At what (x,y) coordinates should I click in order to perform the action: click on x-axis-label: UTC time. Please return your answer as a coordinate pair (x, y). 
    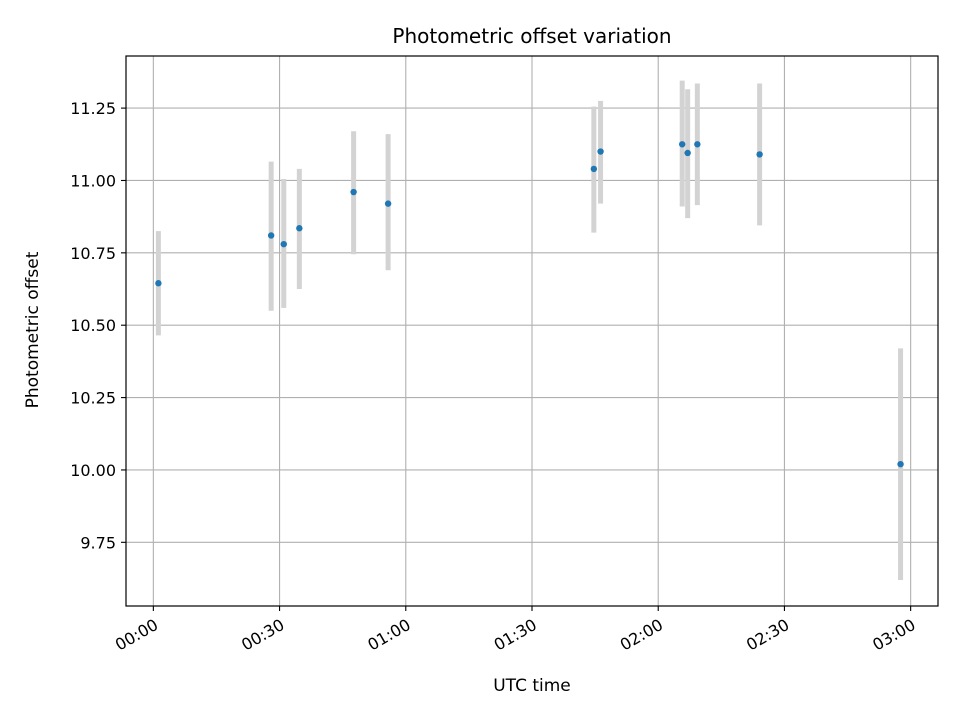
    Looking at the image, I should click on (532, 686).